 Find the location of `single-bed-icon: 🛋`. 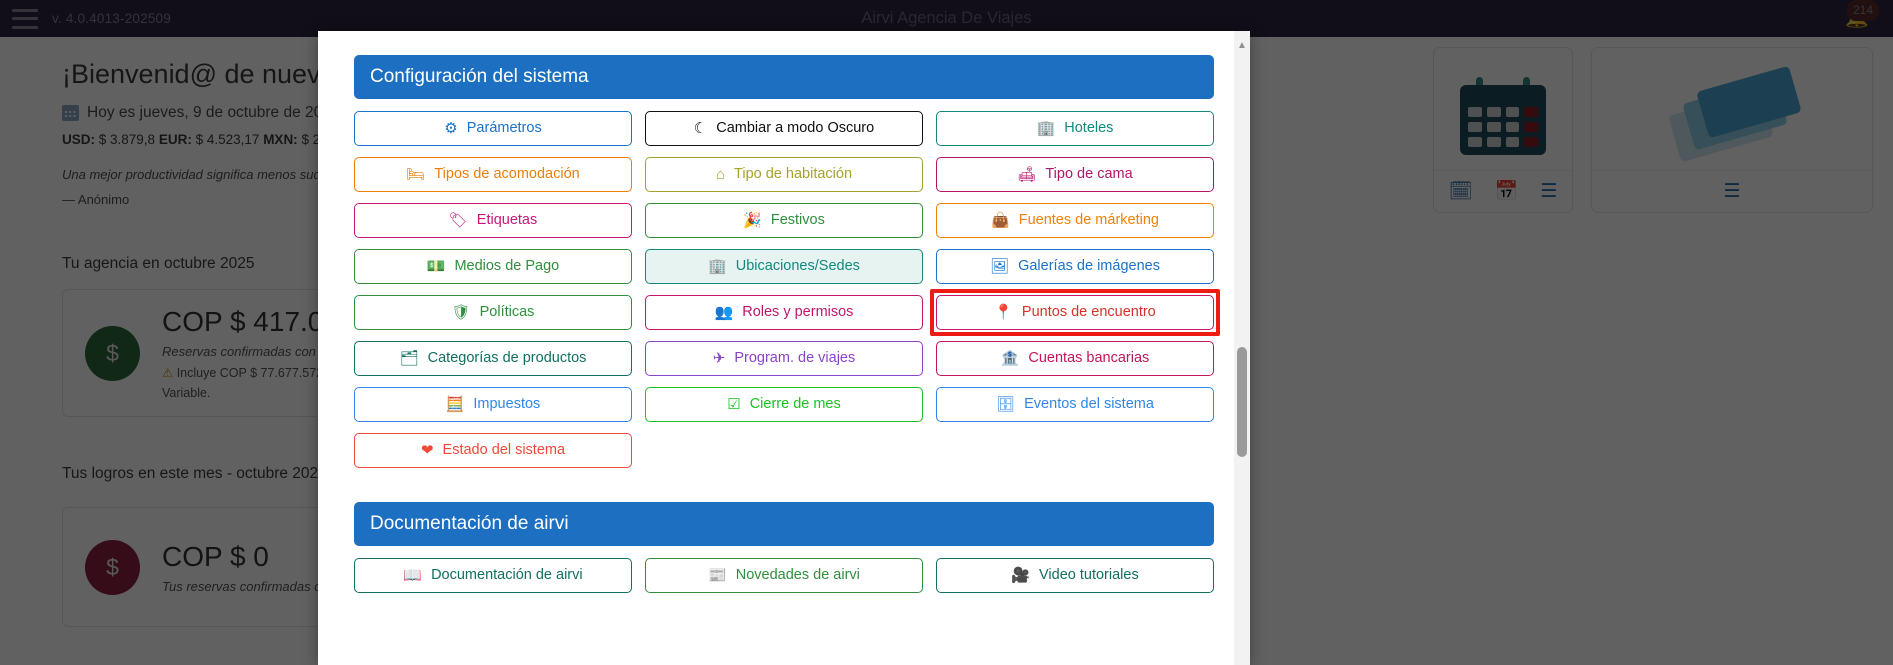

single-bed-icon: 🛋 is located at coordinates (1027, 174).